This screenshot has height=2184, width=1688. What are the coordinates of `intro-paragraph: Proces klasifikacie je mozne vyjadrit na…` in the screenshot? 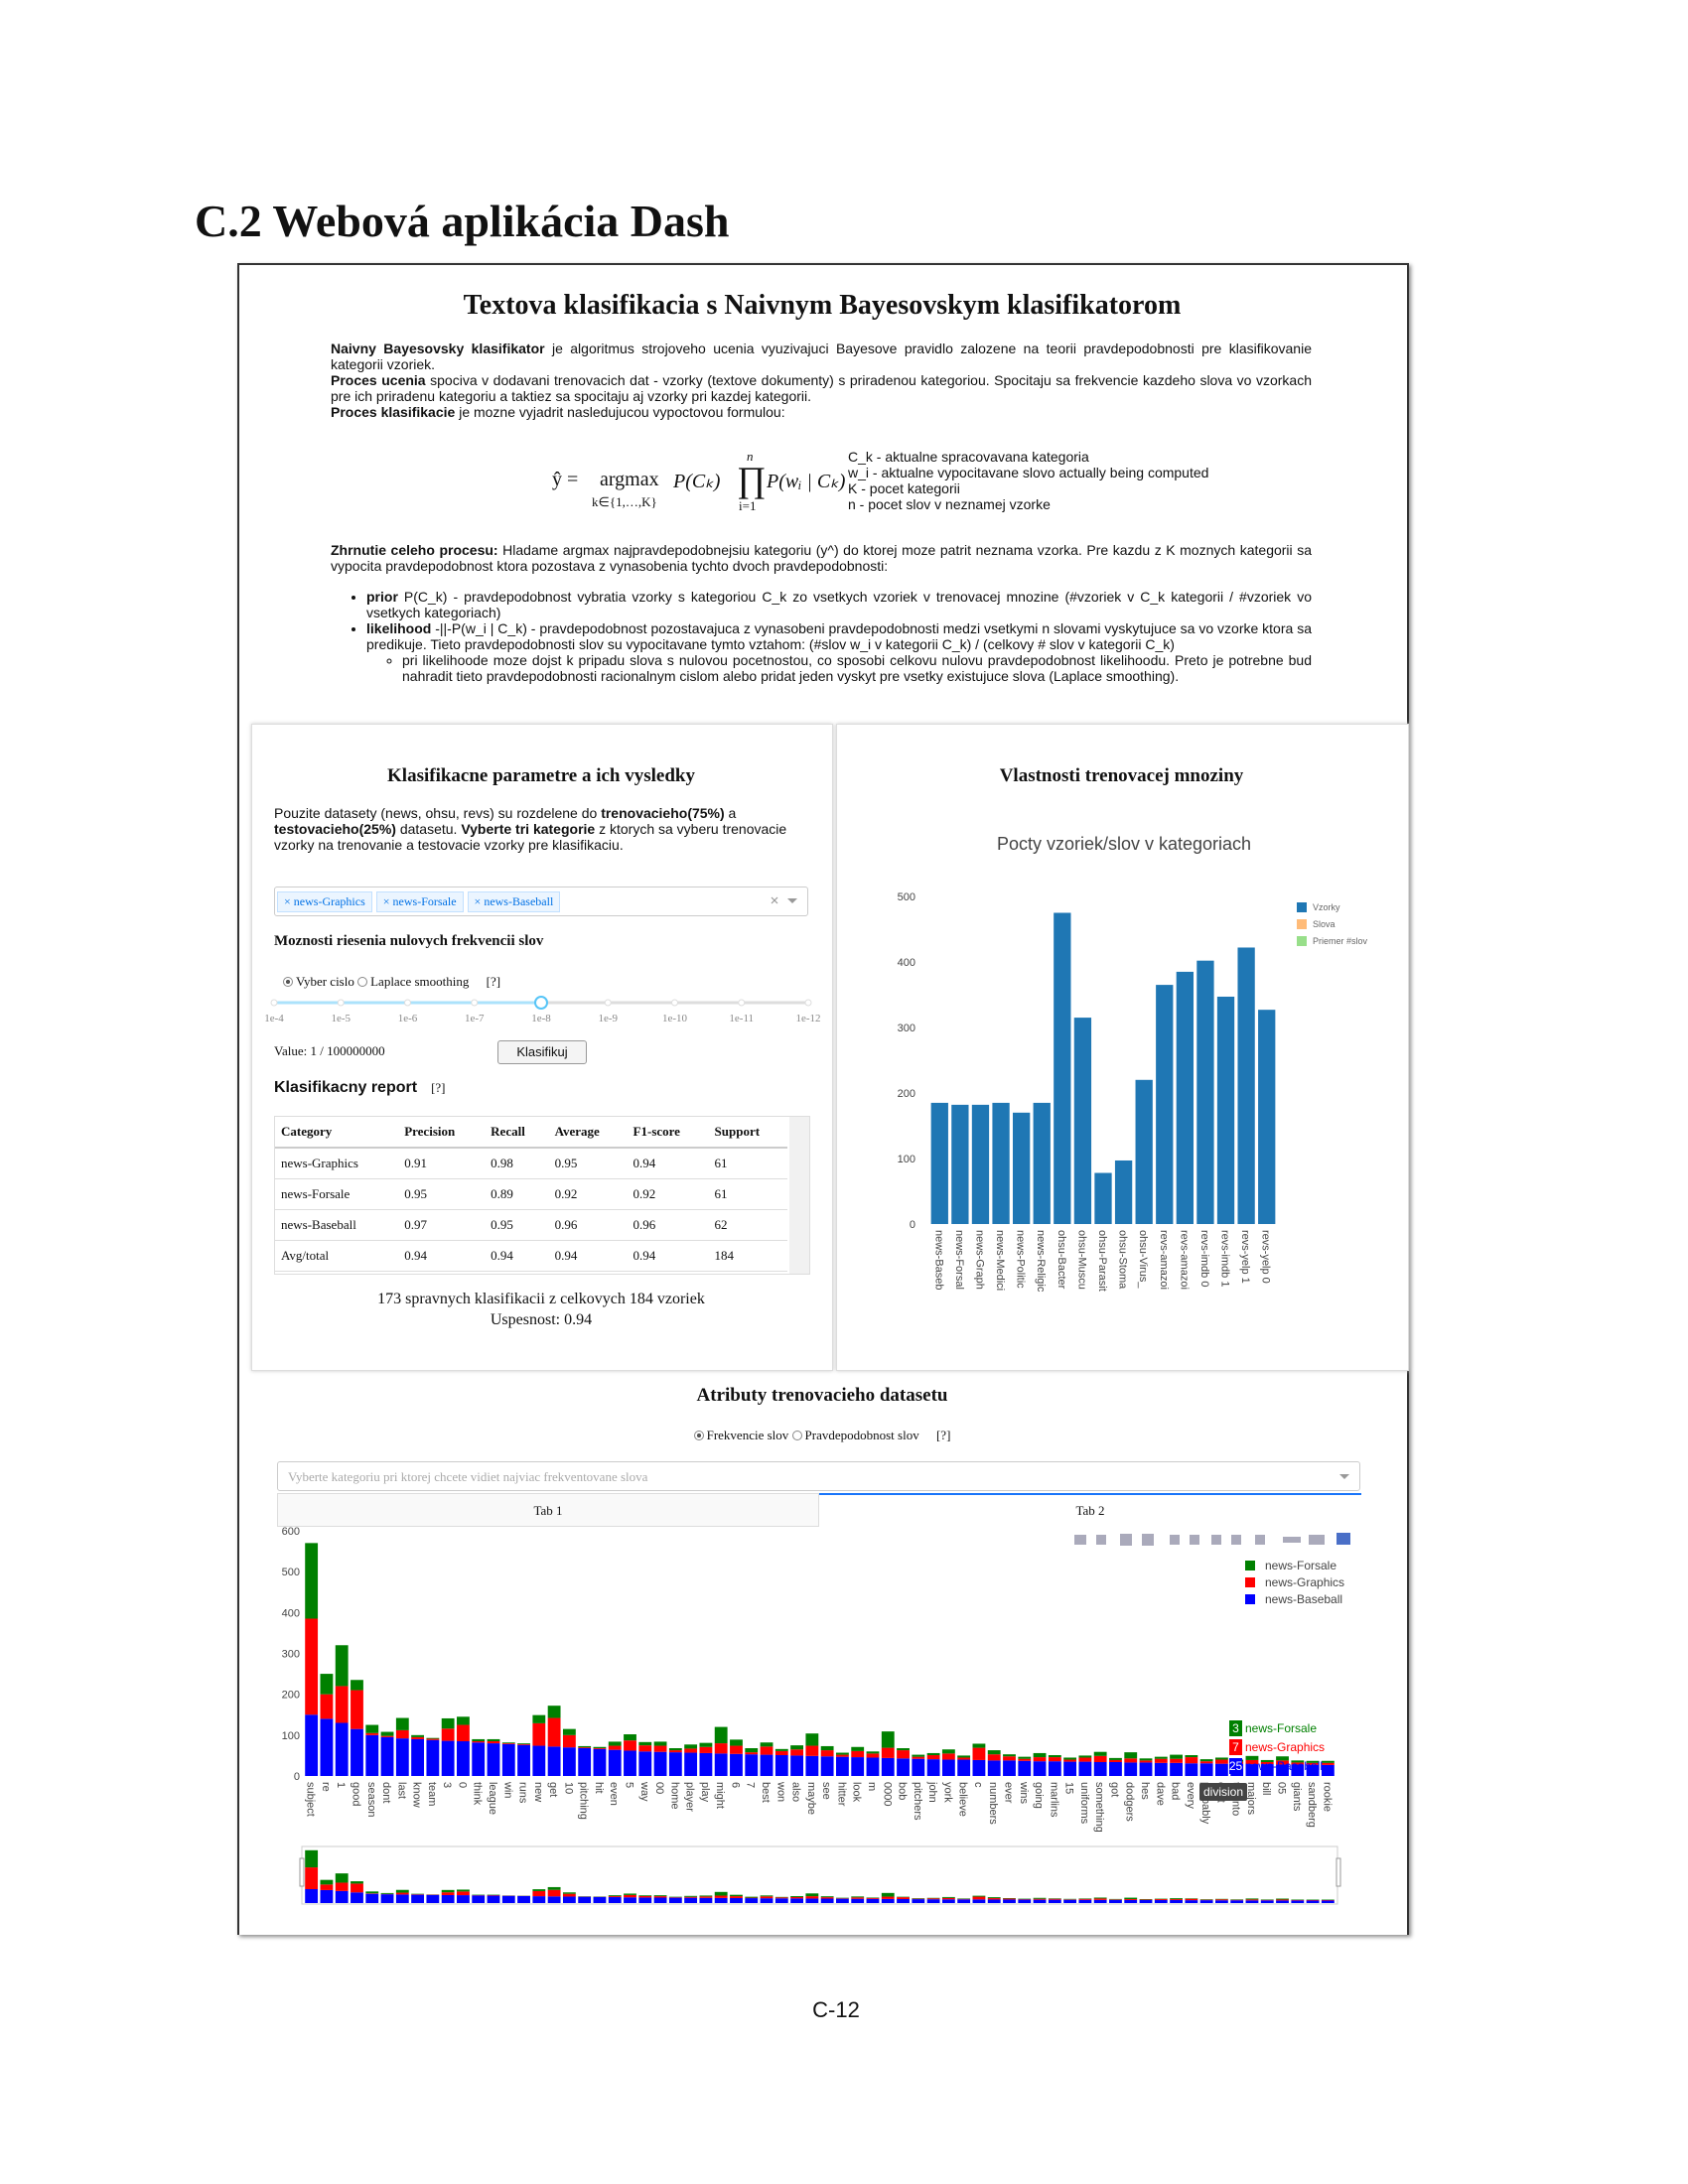 It's located at (821, 412).